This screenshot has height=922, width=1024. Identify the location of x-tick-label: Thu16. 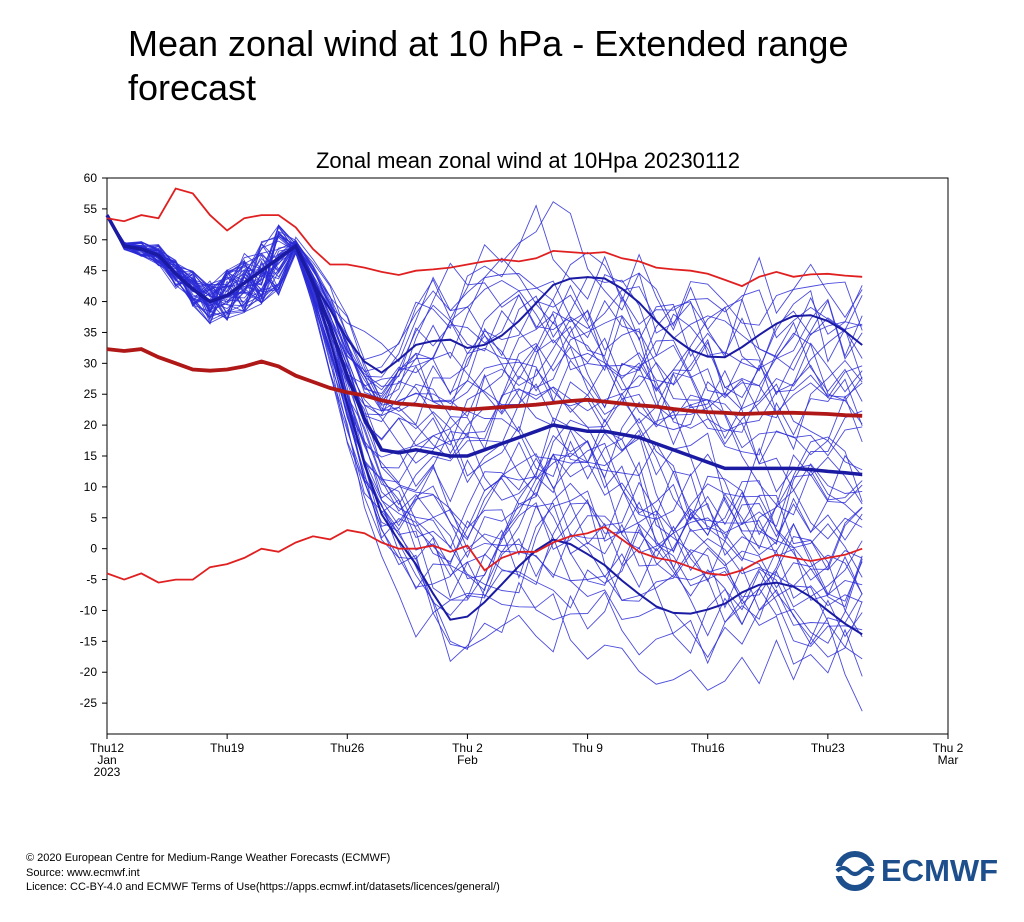
(708, 748).